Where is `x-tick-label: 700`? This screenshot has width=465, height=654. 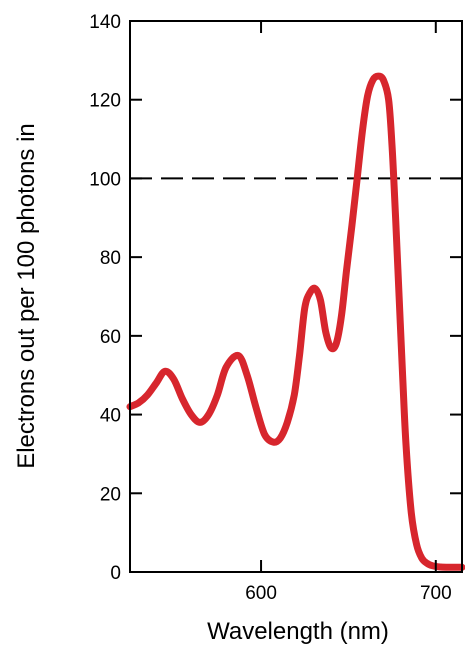
x-tick-label: 700 is located at coordinates (436, 593).